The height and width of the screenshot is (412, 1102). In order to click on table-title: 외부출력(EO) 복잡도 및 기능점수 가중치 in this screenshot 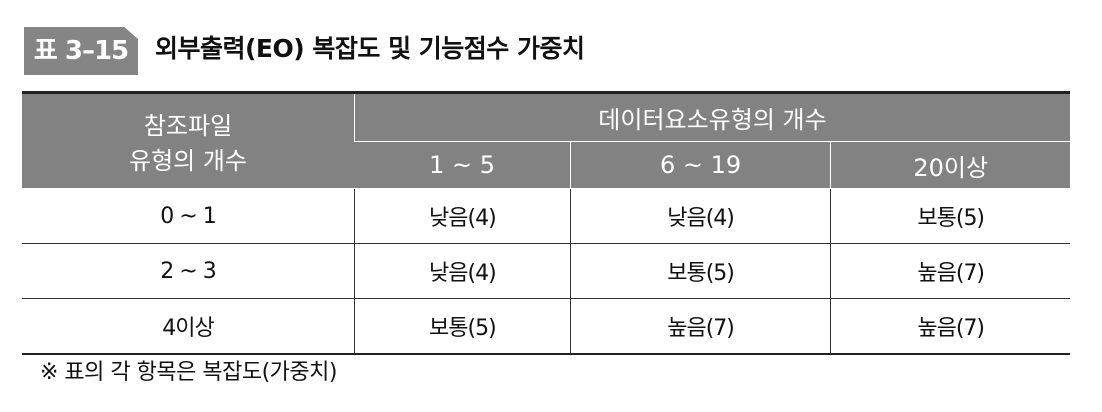, I will do `click(370, 48)`.